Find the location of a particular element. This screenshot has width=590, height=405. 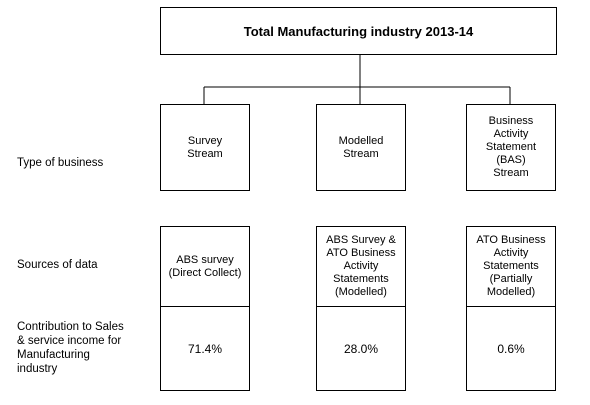

contribution-value-bas: 0.6% is located at coordinates (511, 348).